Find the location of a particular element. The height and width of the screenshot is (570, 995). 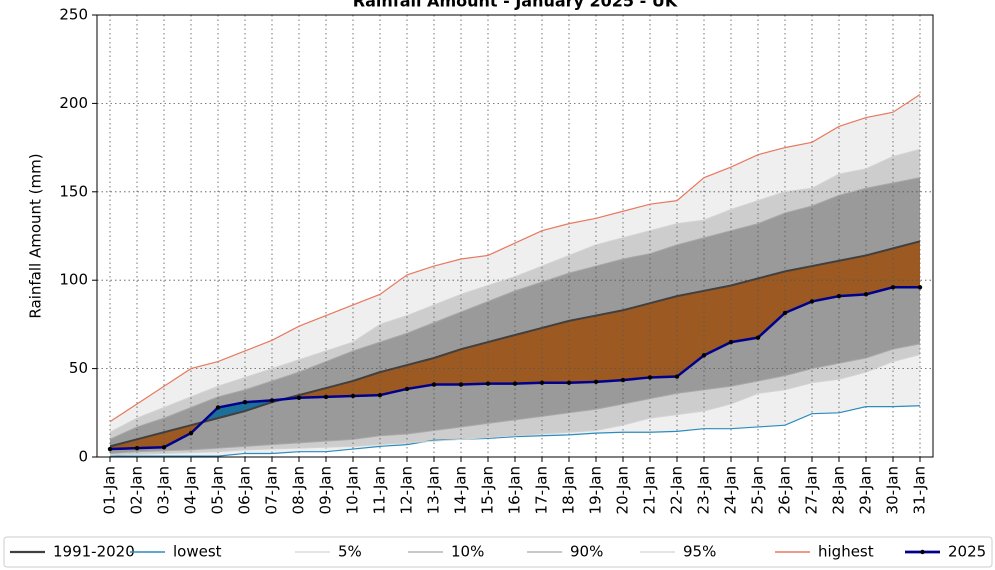

x-tick-label: 17-Jan is located at coordinates (542, 490).